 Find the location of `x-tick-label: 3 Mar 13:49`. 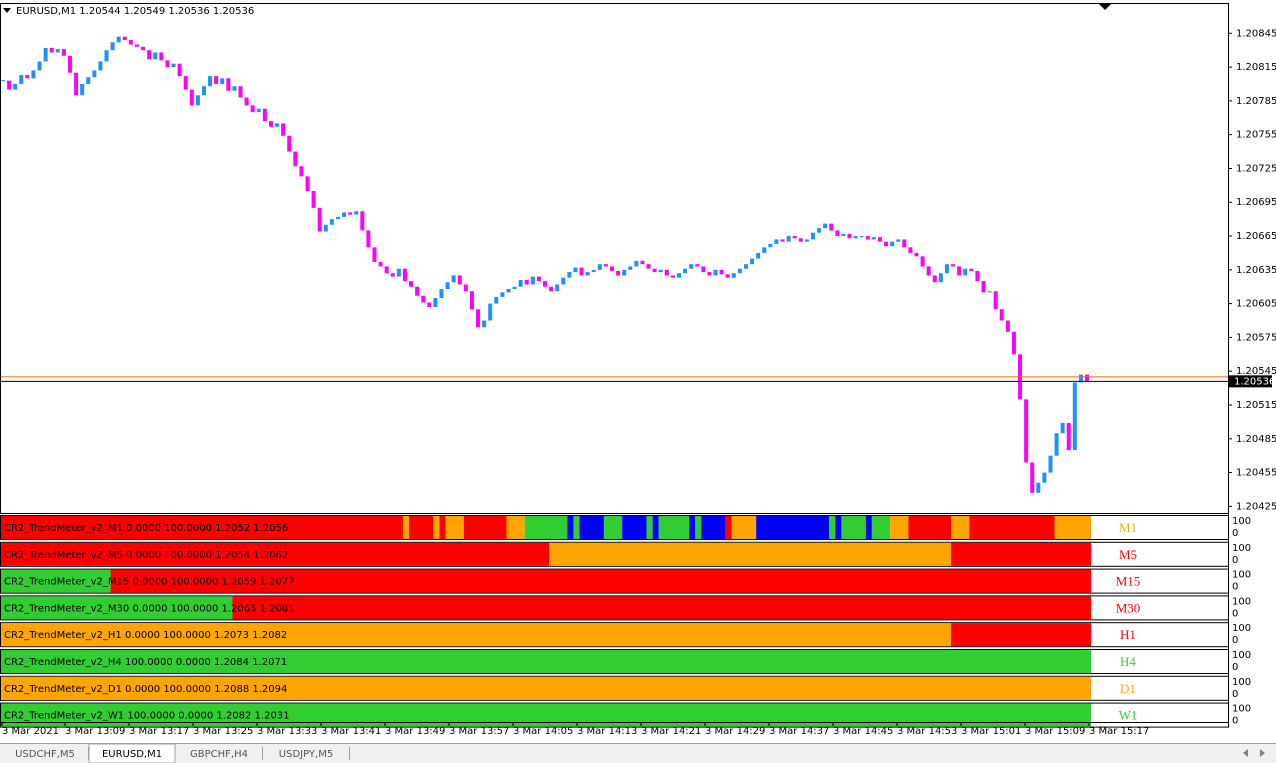

x-tick-label: 3 Mar 13:49 is located at coordinates (415, 731).